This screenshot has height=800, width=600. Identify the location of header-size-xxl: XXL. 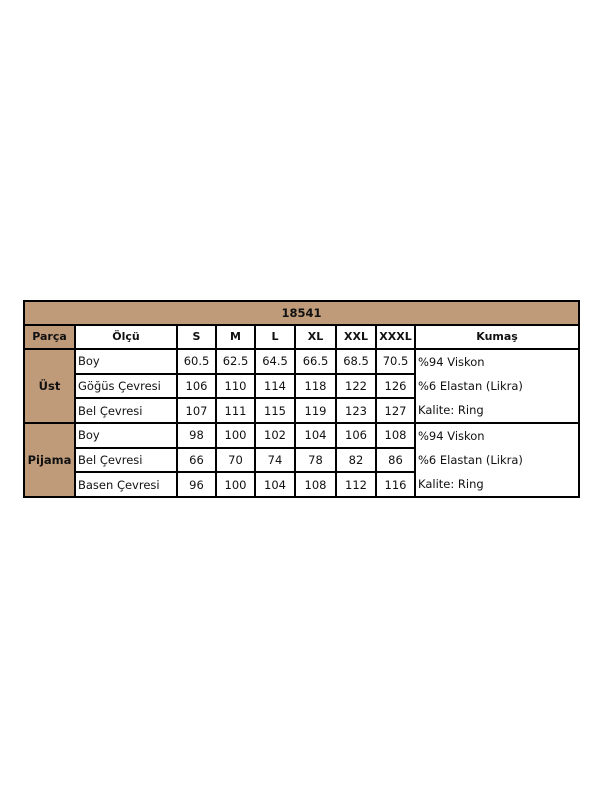
(356, 337).